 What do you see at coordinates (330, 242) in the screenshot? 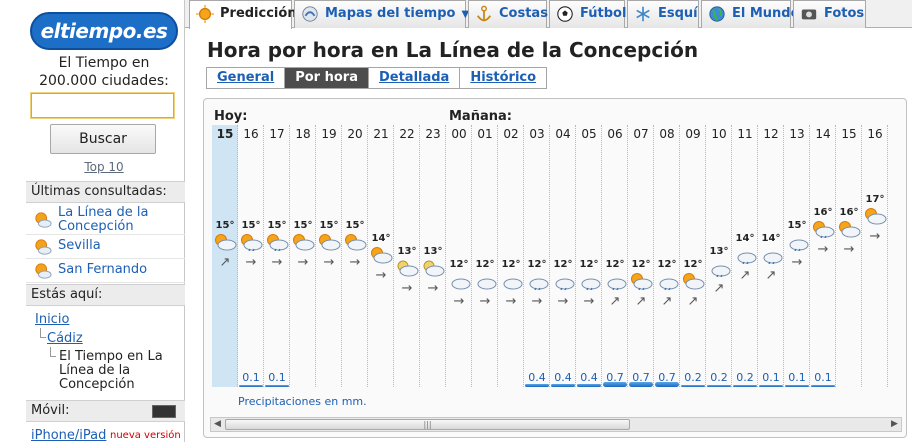
I see `sun-cloud-icon` at bounding box center [330, 242].